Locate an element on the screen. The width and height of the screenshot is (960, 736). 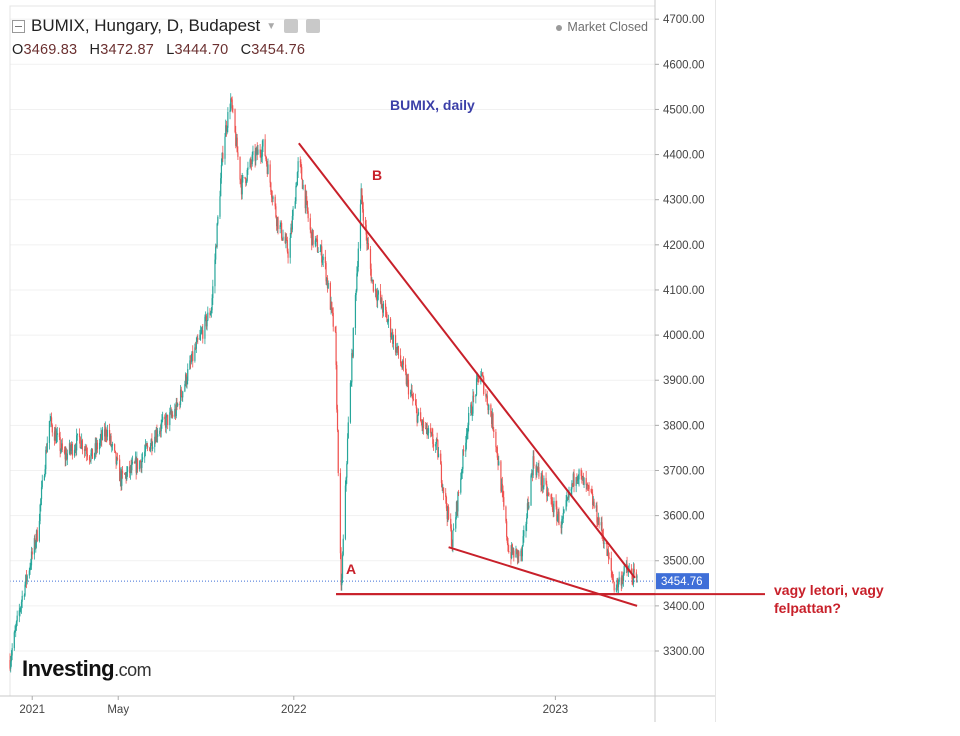
y-tick-label: 3800.00 is located at coordinates (684, 426).